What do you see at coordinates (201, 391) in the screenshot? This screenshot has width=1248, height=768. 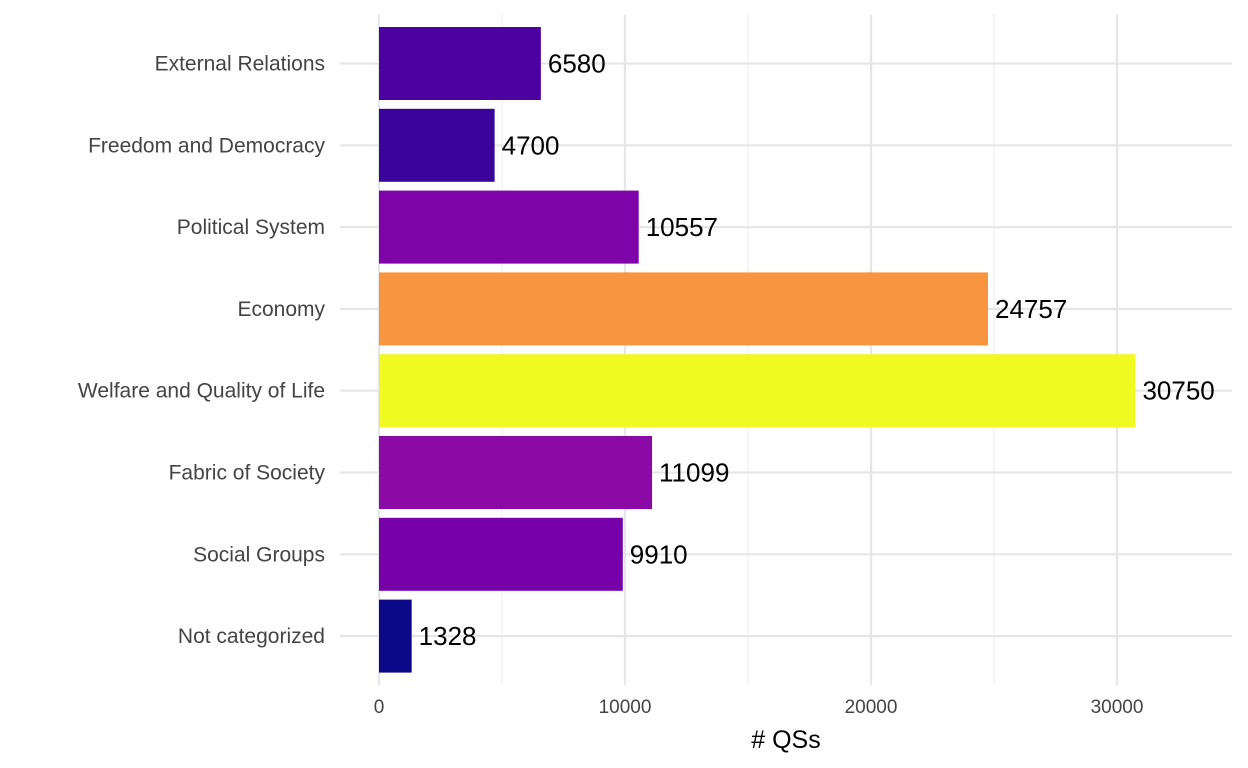 I see `category-label: Welfare and Quality of Life` at bounding box center [201, 391].